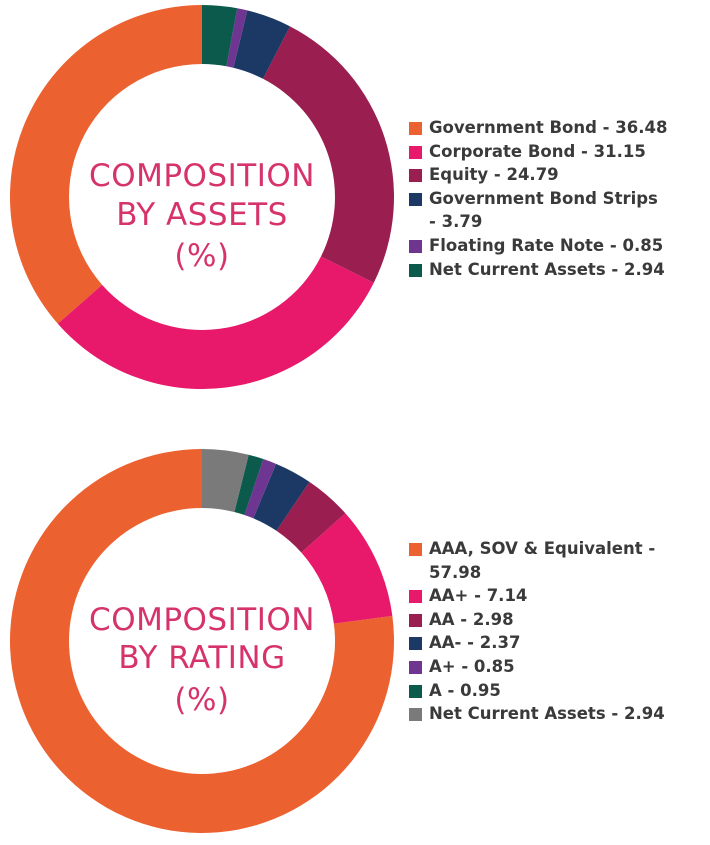  I want to click on rating-center-title-line-3: (%), so click(201, 700).